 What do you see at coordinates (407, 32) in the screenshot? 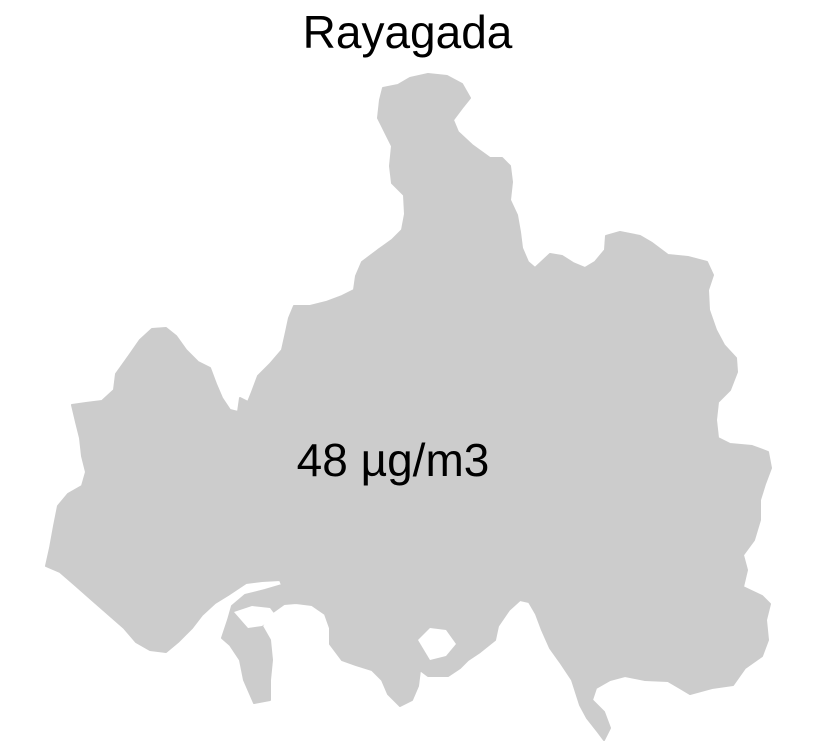
I see `map-title: Rayagada` at bounding box center [407, 32].